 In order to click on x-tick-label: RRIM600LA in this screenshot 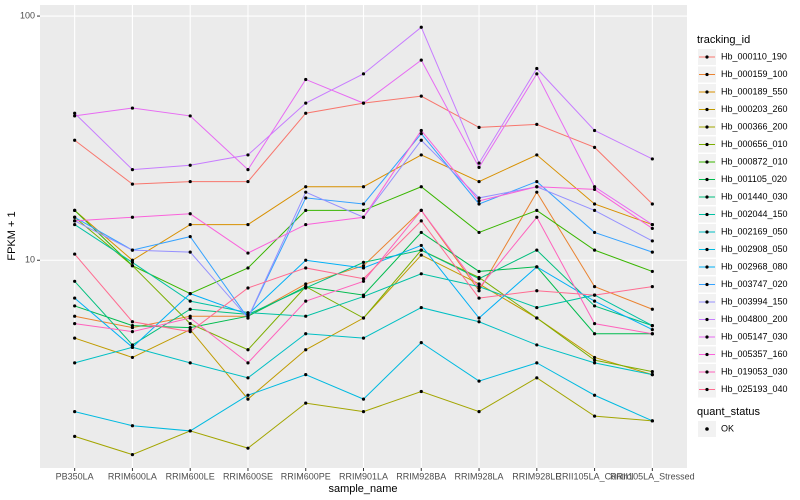, I will do `click(132, 476)`.